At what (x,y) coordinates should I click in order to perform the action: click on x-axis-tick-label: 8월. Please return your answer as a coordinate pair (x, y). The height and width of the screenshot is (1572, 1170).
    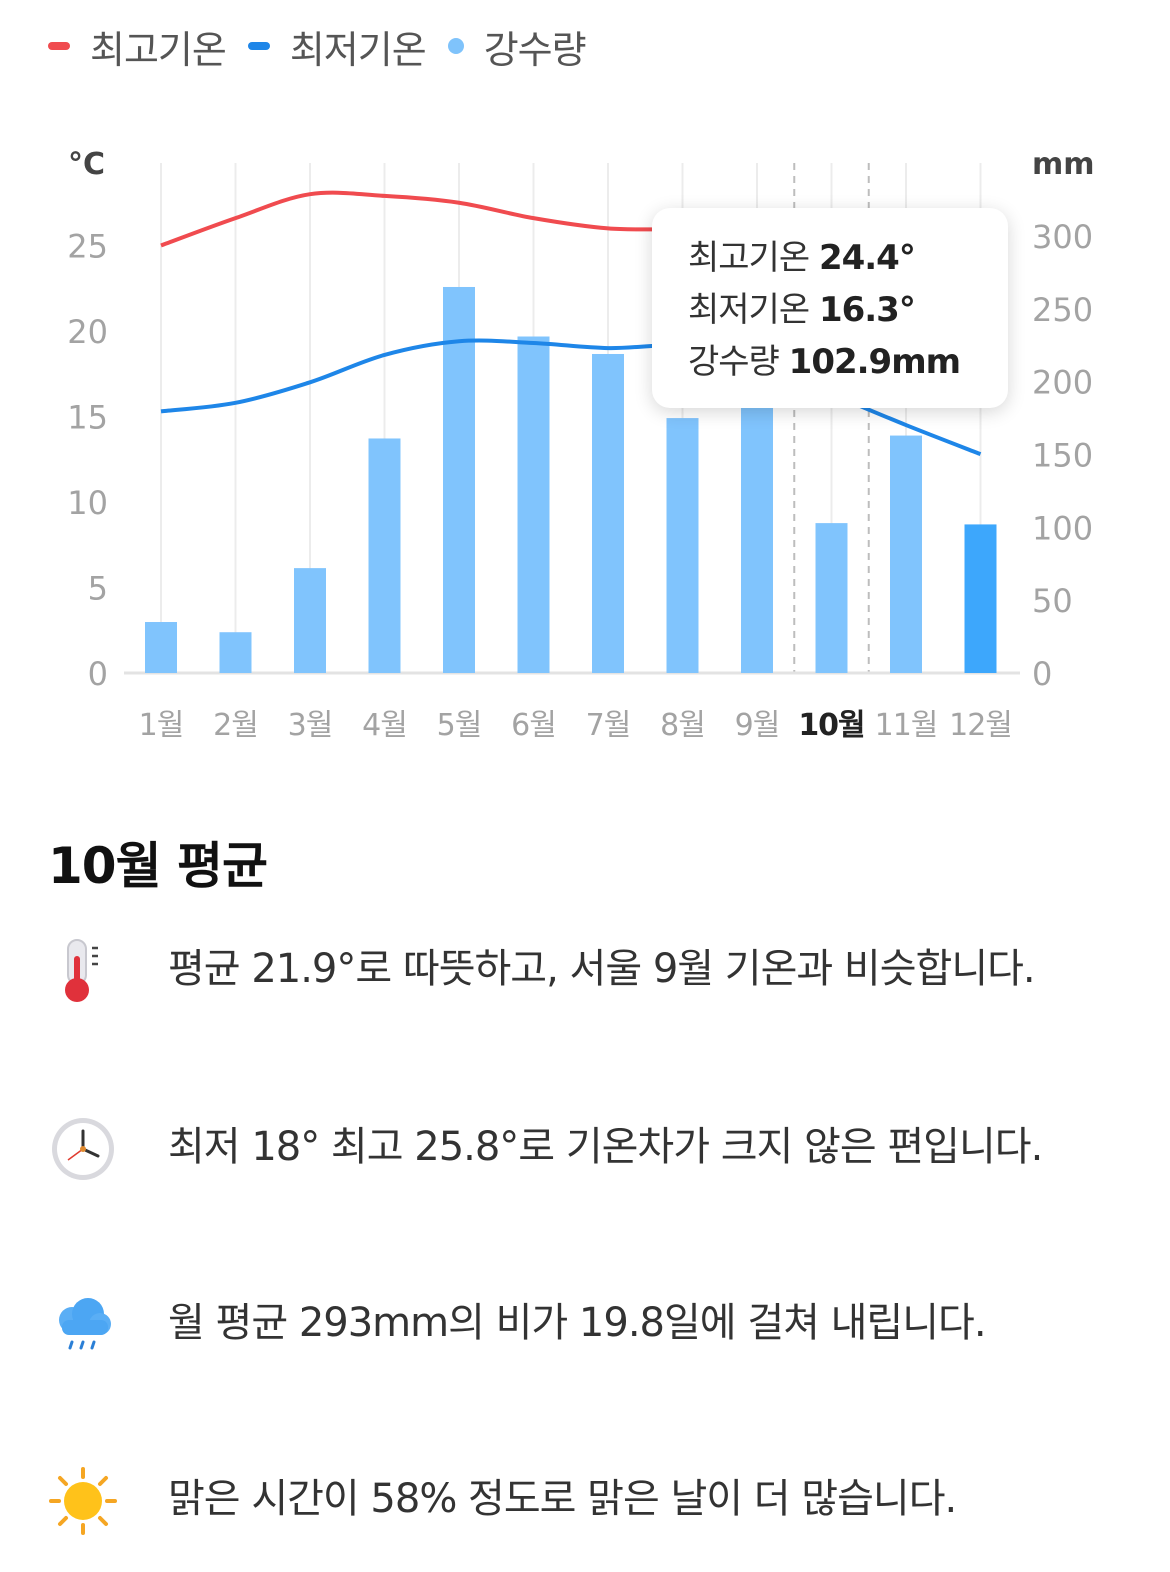
    Looking at the image, I should click on (683, 725).